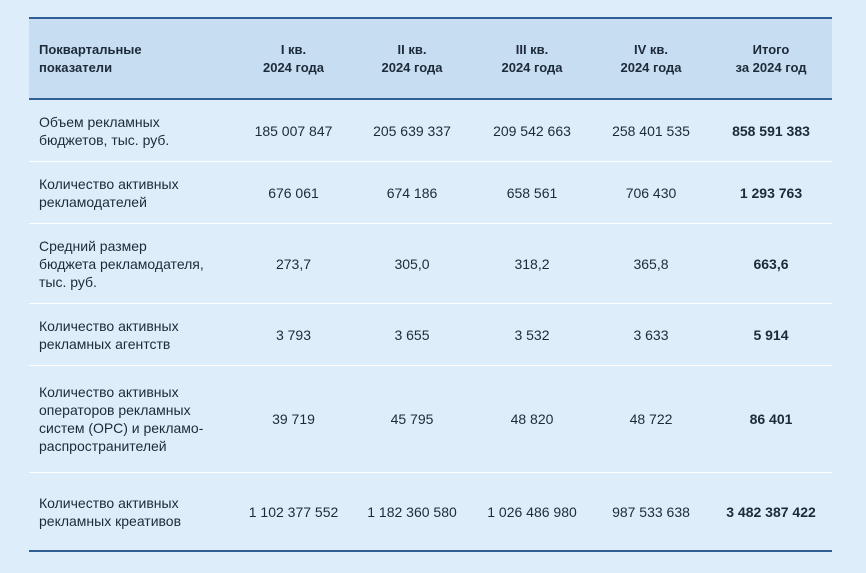 The image size is (866, 573). I want to click on cell-q2: 674 186, so click(412, 192).